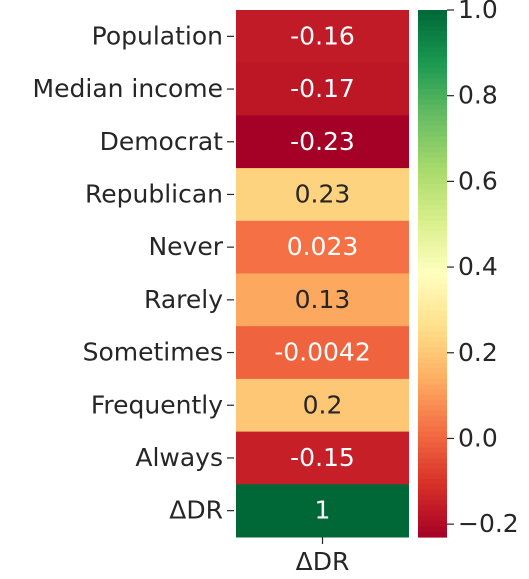 This screenshot has width=529, height=579. I want to click on colorbar-tick-label: 0.2, so click(478, 352).